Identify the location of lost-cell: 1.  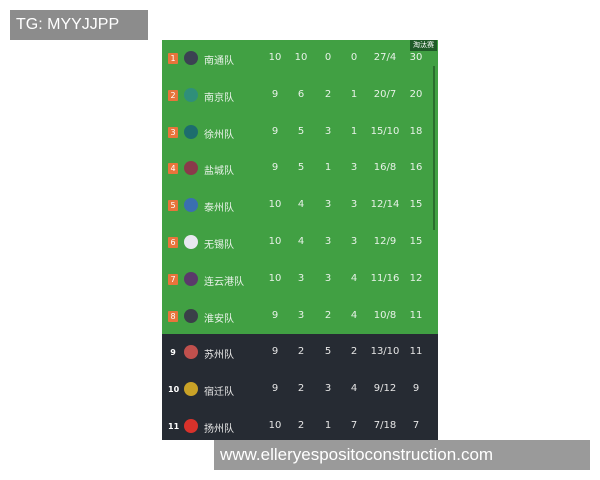
(354, 131).